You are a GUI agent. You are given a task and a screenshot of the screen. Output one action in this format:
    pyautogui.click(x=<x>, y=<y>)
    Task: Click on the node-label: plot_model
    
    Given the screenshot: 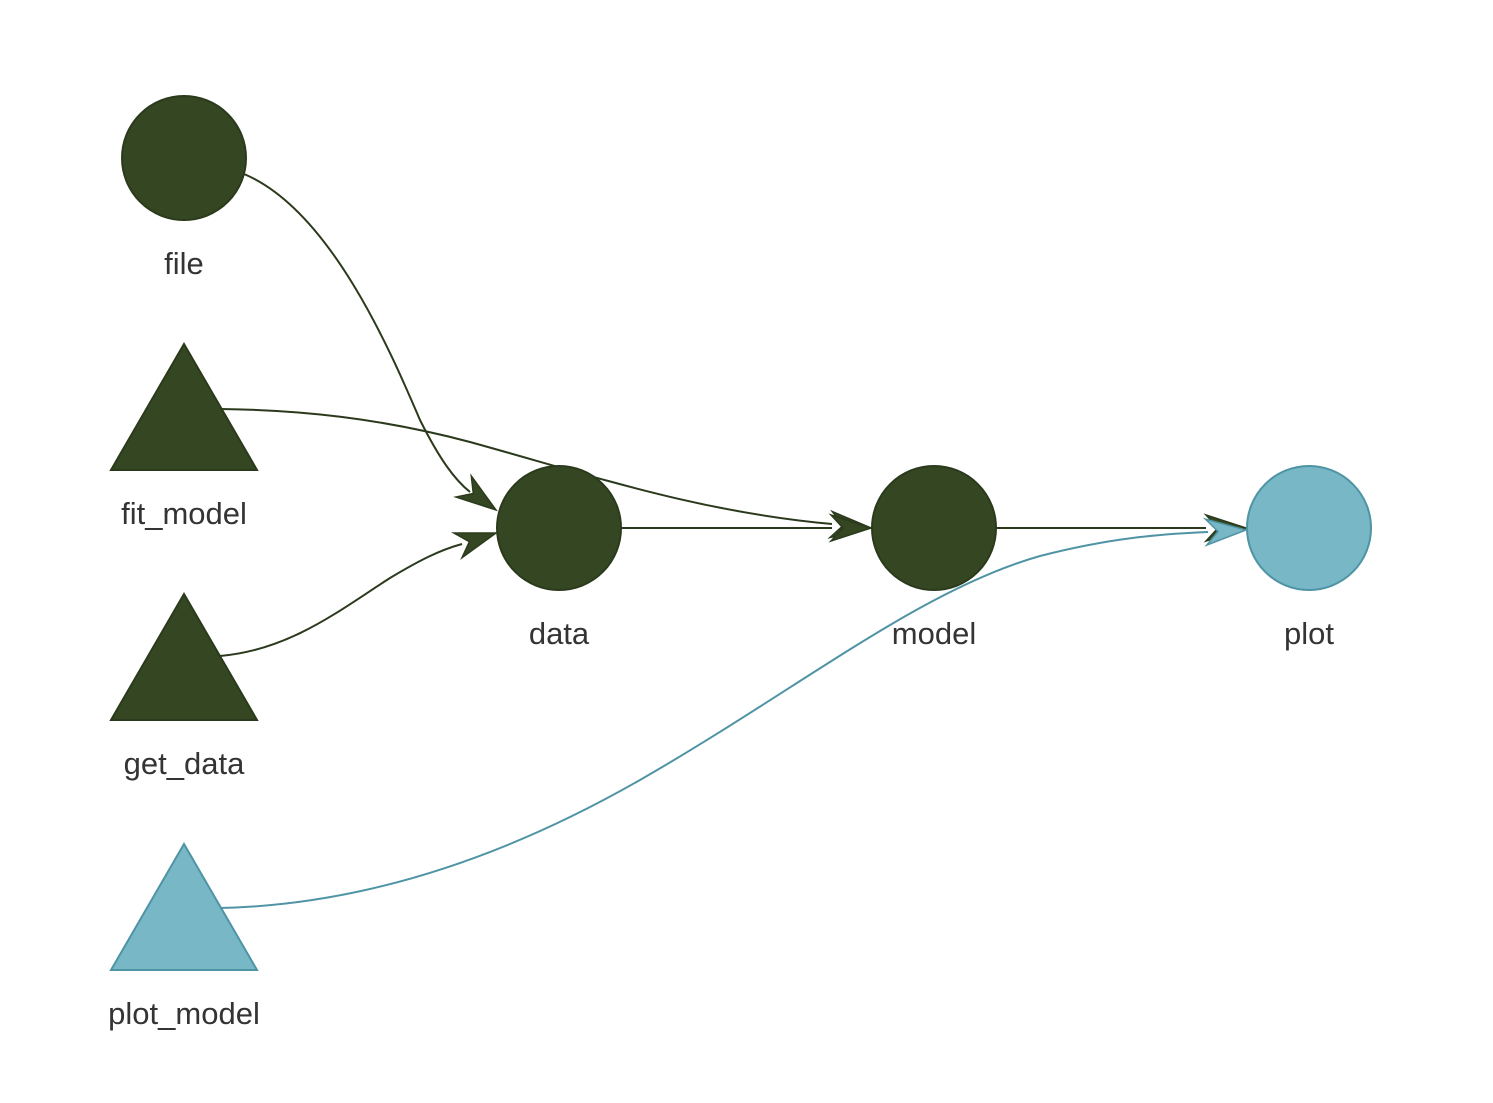 What is the action you would take?
    pyautogui.click(x=184, y=1013)
    